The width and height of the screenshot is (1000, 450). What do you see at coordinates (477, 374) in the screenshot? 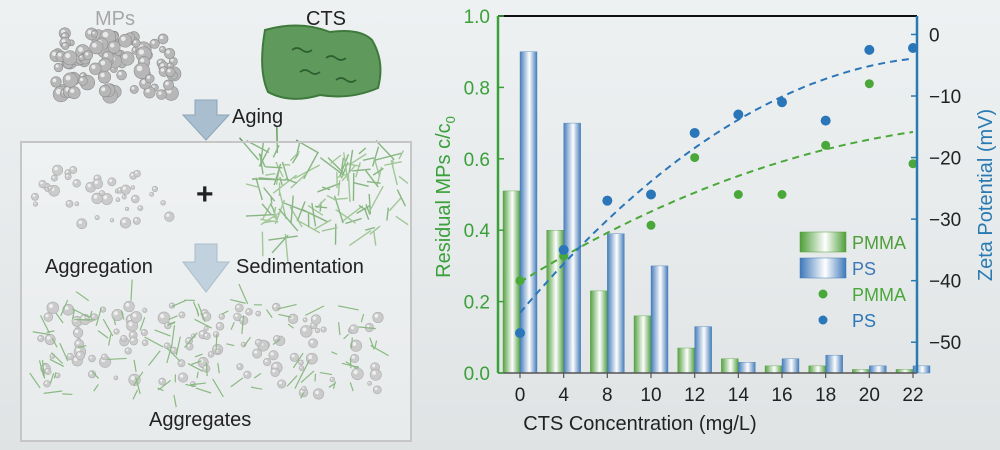
I see `left-tick-label: 0.0` at bounding box center [477, 374].